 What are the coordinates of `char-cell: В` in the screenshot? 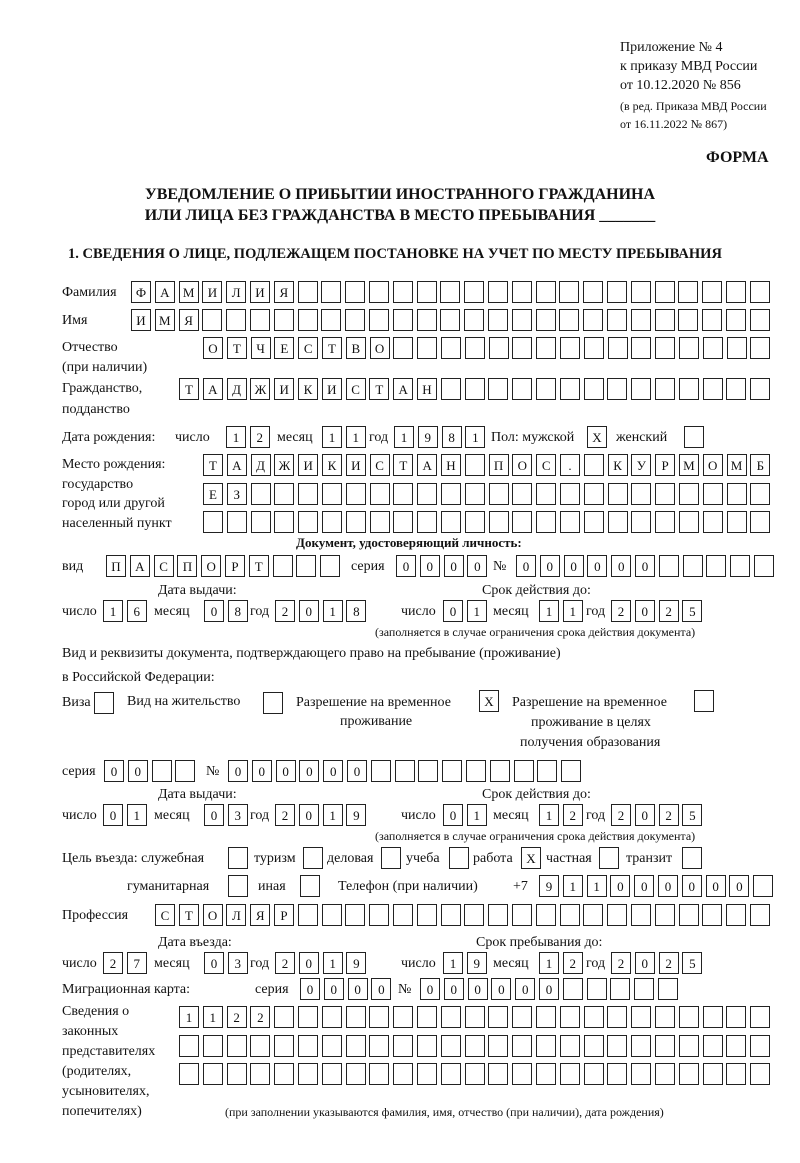 It's located at (355, 348).